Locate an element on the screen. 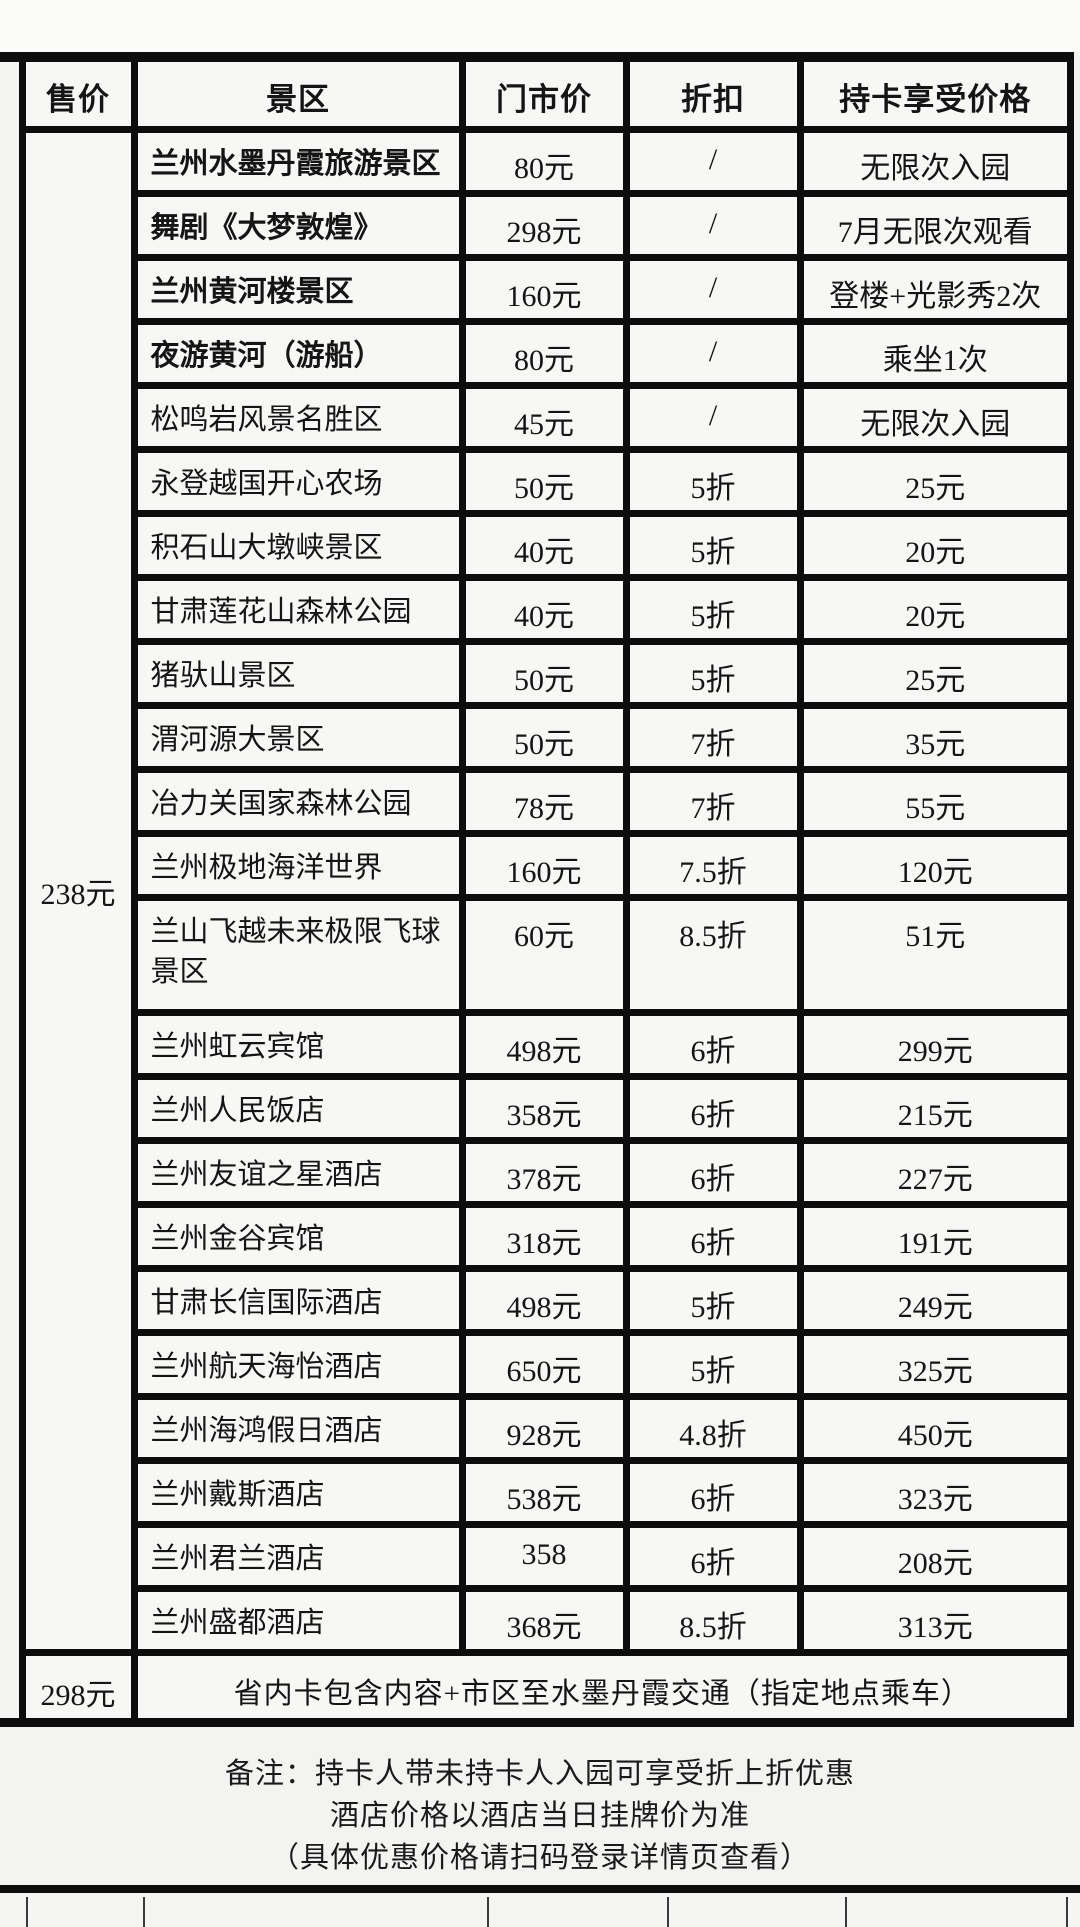 This screenshot has width=1080, height=1927. retail-price-cell: 318元 is located at coordinates (544, 1236).